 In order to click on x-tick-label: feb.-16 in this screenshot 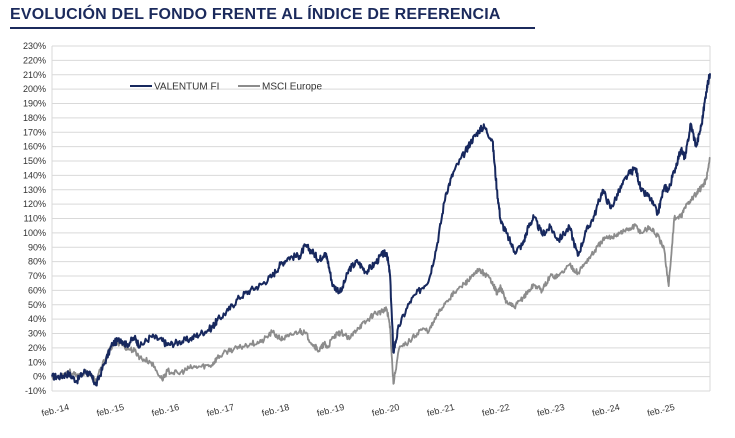, I will do `click(166, 410)`.